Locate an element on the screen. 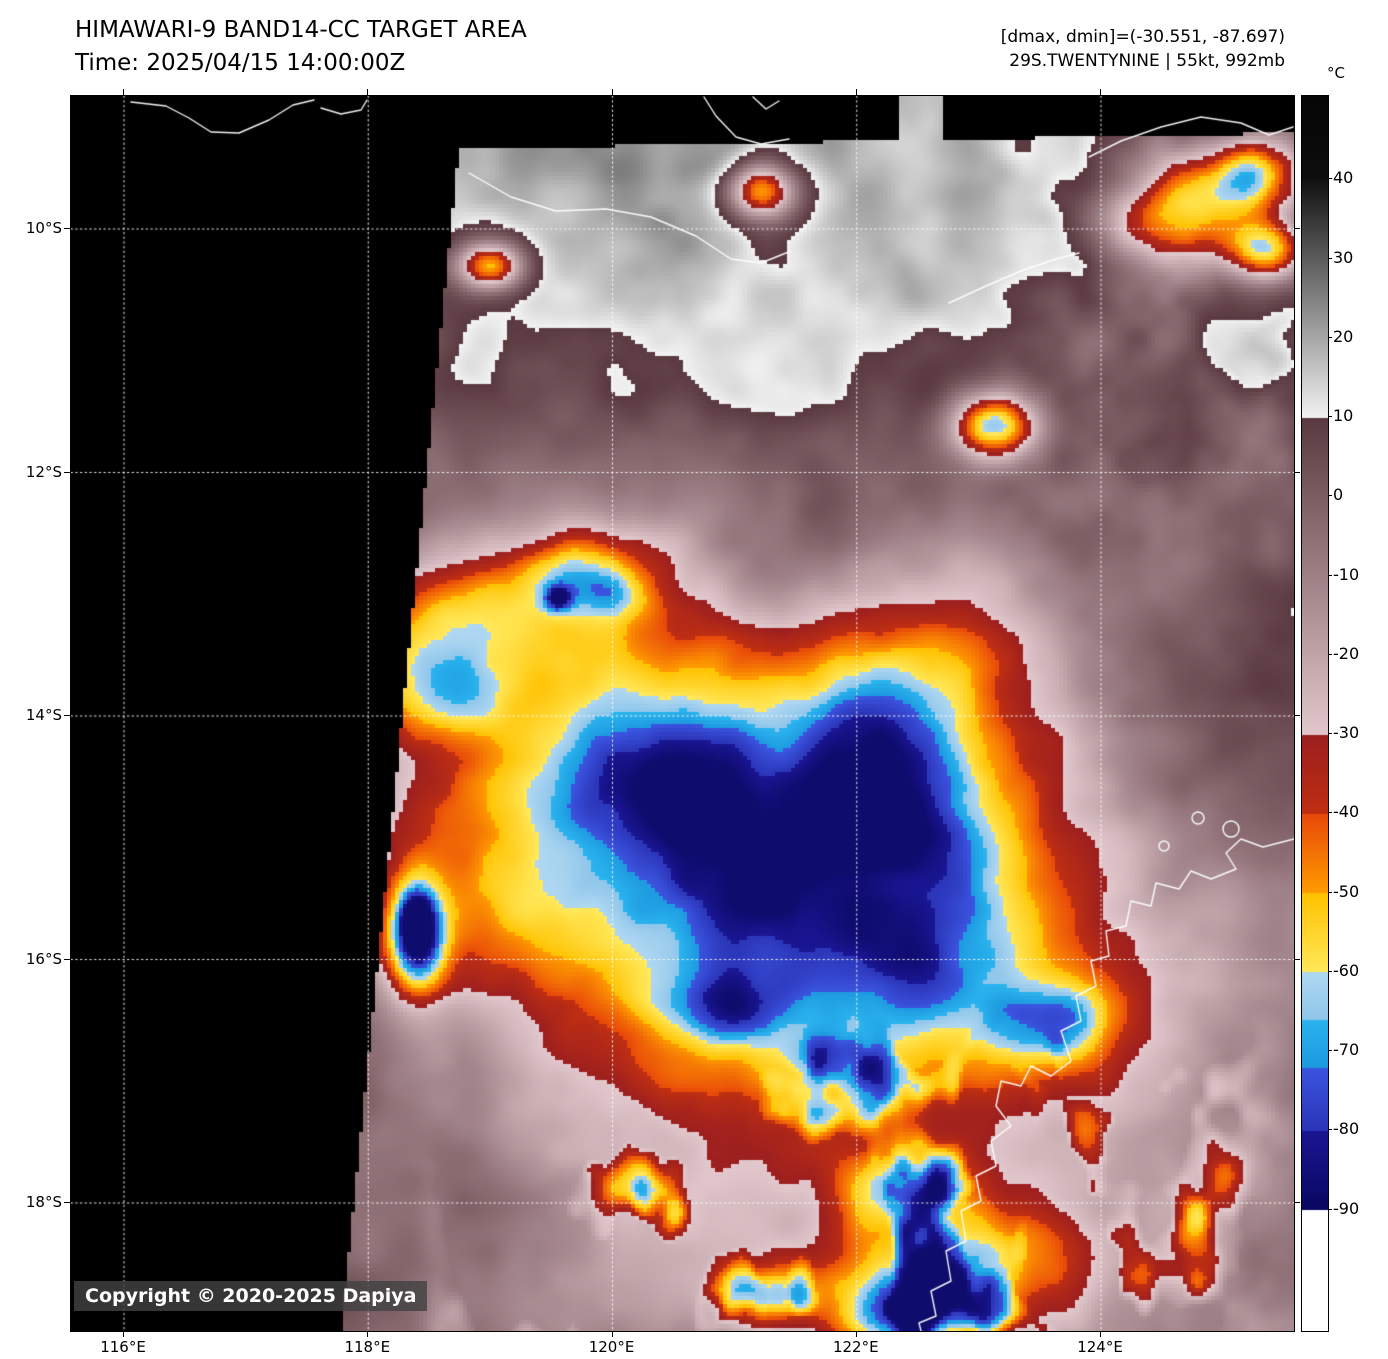 This screenshot has height=1359, width=1388. colorbar-tick-label: -50 is located at coordinates (1346, 891).